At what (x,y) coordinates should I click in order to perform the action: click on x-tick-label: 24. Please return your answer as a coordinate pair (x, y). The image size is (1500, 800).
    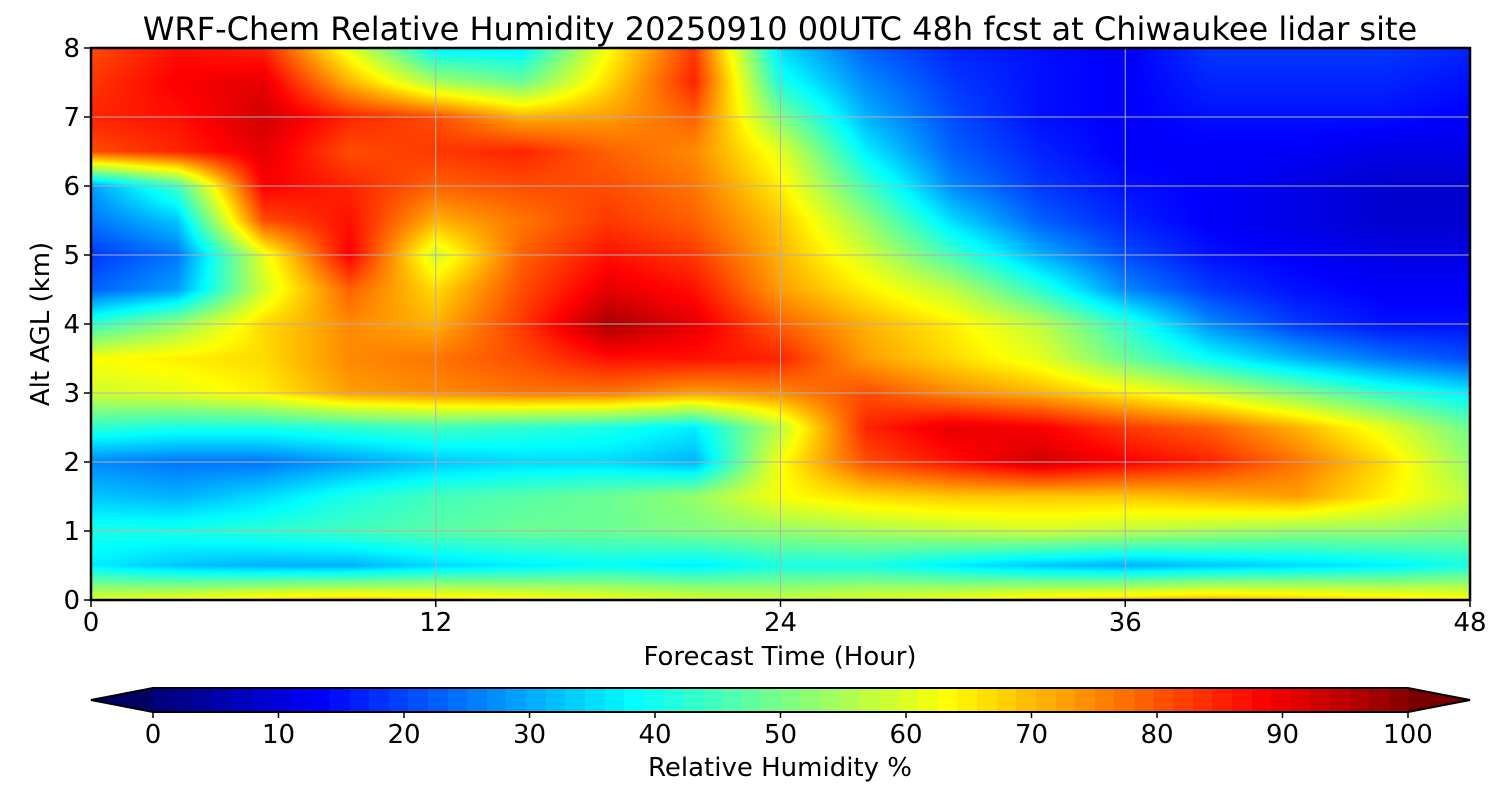
    Looking at the image, I should click on (780, 623).